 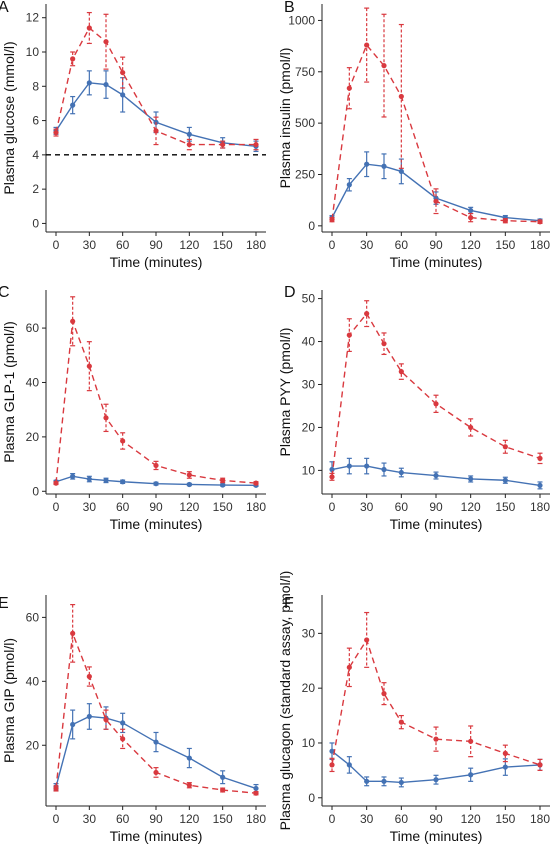 I want to click on panel-b-series-dashed-error-bar, so click(x=471, y=217).